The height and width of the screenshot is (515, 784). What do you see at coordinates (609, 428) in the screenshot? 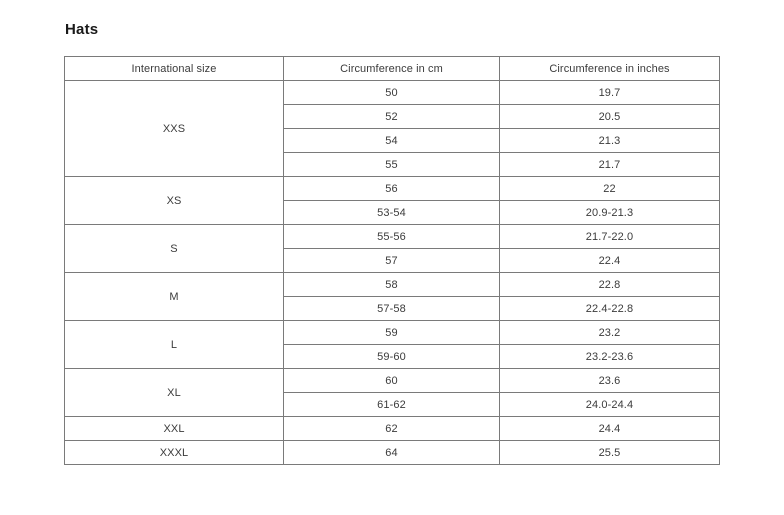
I see `inches-cell: 24.4` at bounding box center [609, 428].